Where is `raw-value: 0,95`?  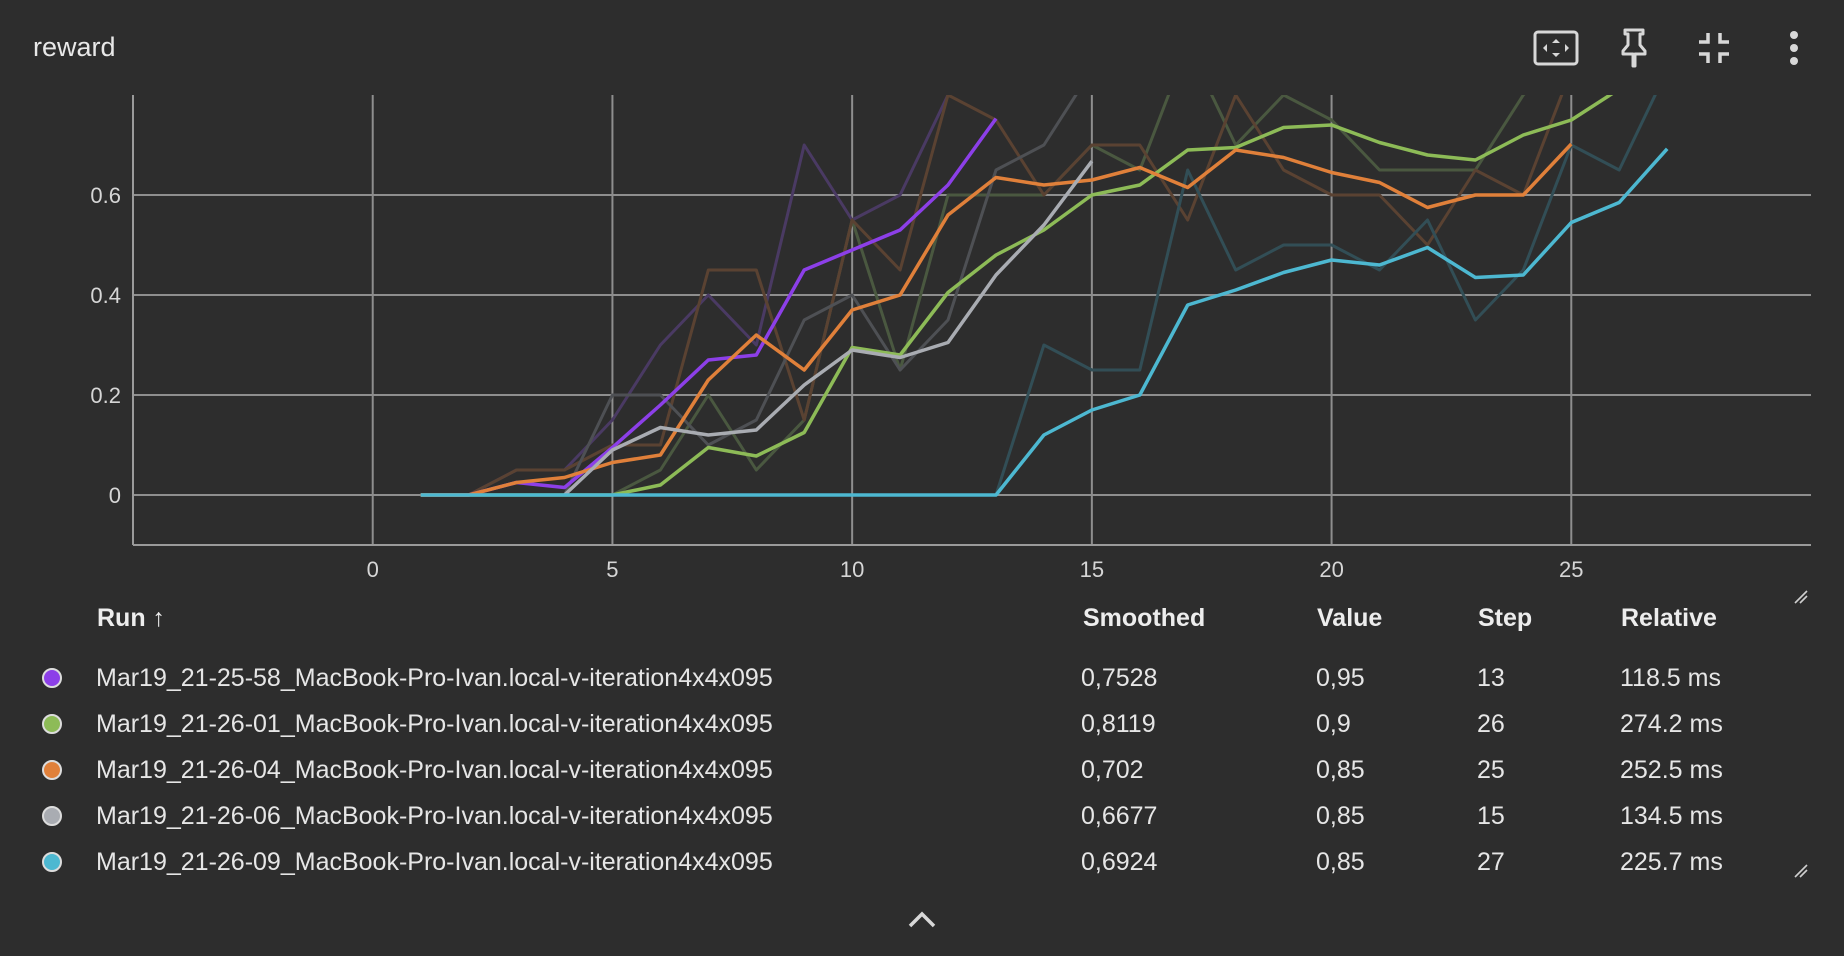 raw-value: 0,95 is located at coordinates (1340, 678).